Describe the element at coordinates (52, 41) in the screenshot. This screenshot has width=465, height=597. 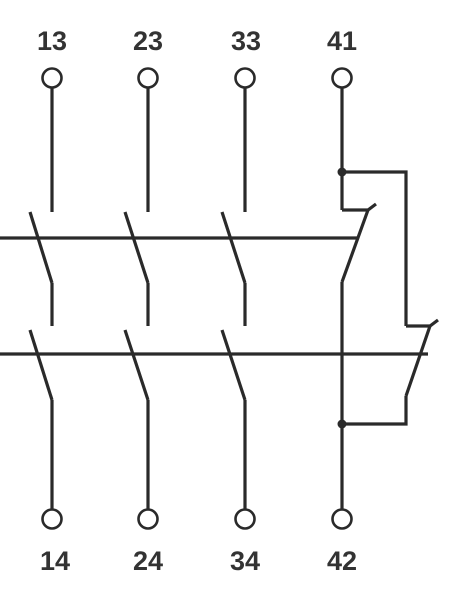
I see `terminal-label-13: 13` at that location.